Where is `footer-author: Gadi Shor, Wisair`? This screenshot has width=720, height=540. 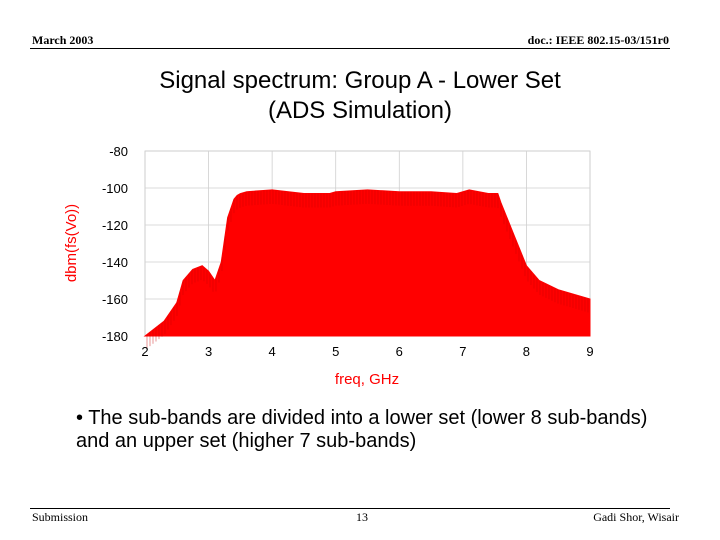 footer-author: Gadi Shor, Wisair is located at coordinates (636, 517).